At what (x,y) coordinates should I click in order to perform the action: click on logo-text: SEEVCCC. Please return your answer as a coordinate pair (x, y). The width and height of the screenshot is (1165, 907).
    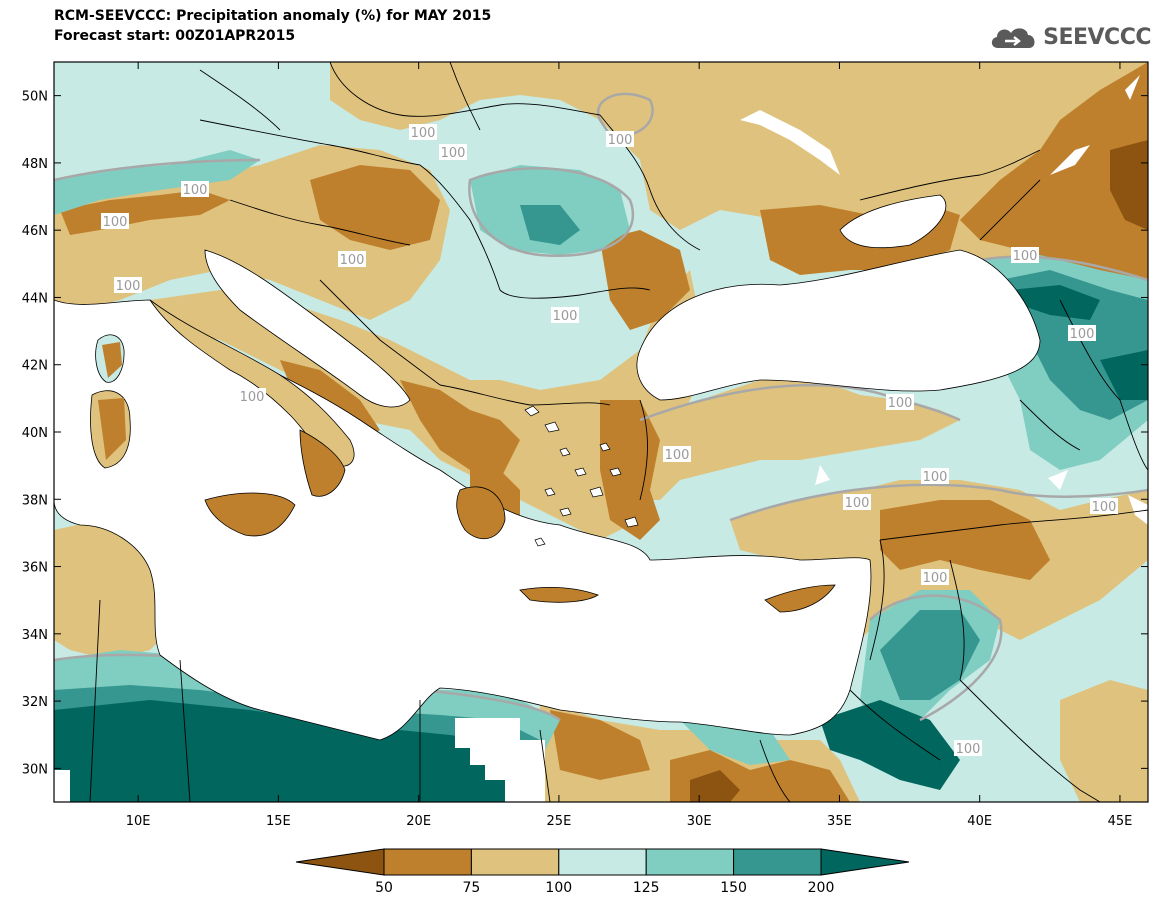
    Looking at the image, I should click on (1097, 37).